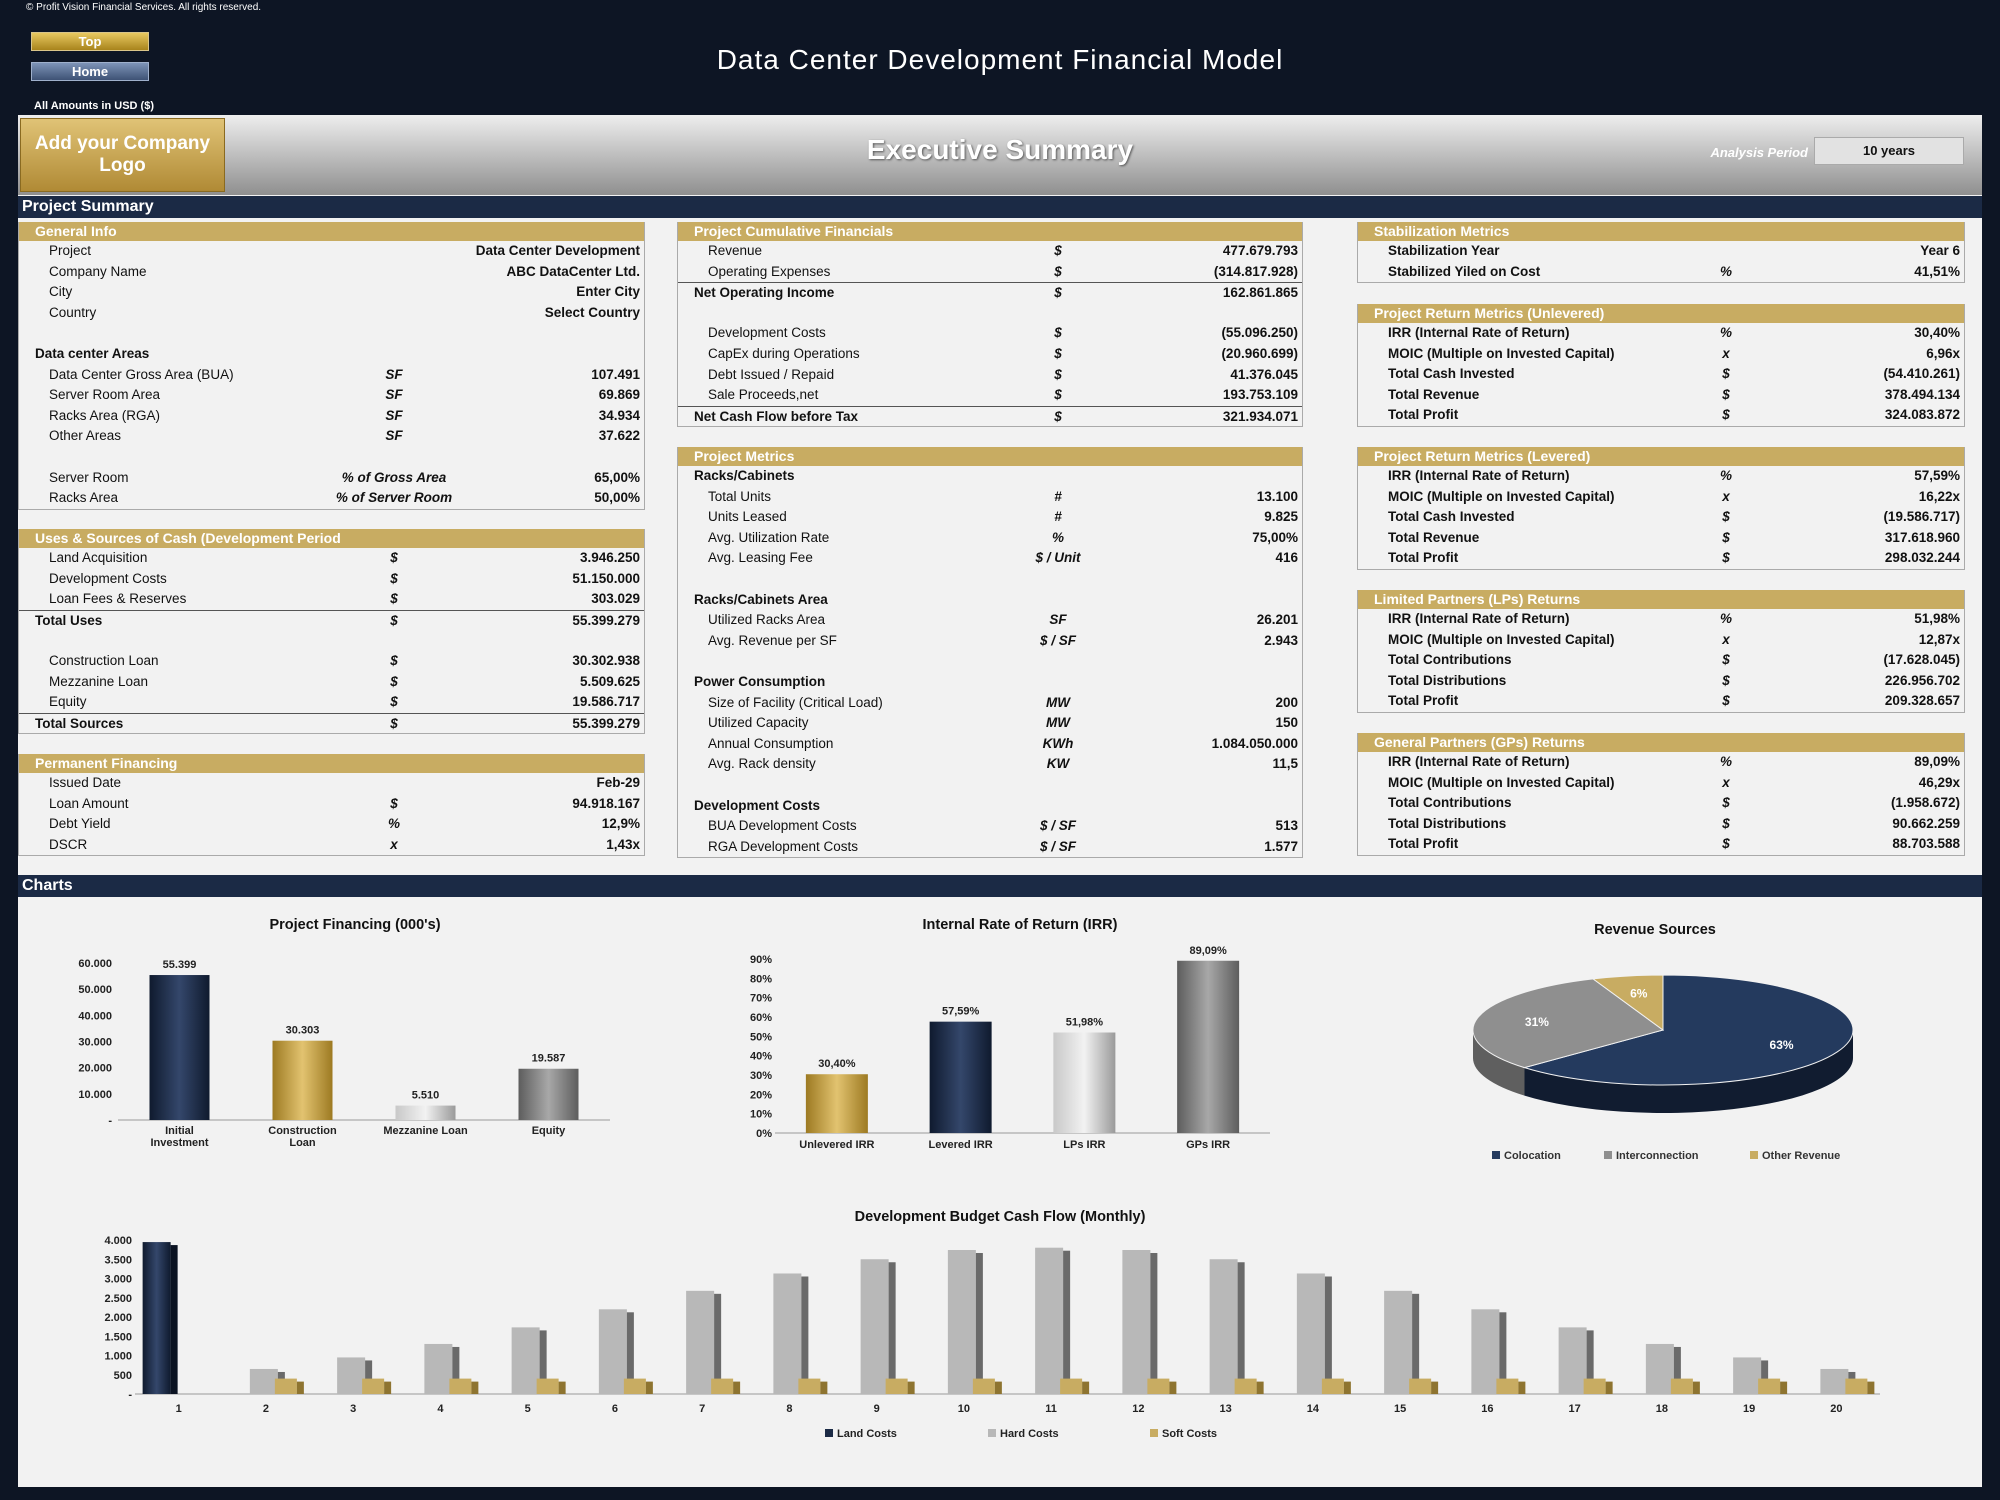  What do you see at coordinates (90, 41) in the screenshot?
I see `top-button: Top` at bounding box center [90, 41].